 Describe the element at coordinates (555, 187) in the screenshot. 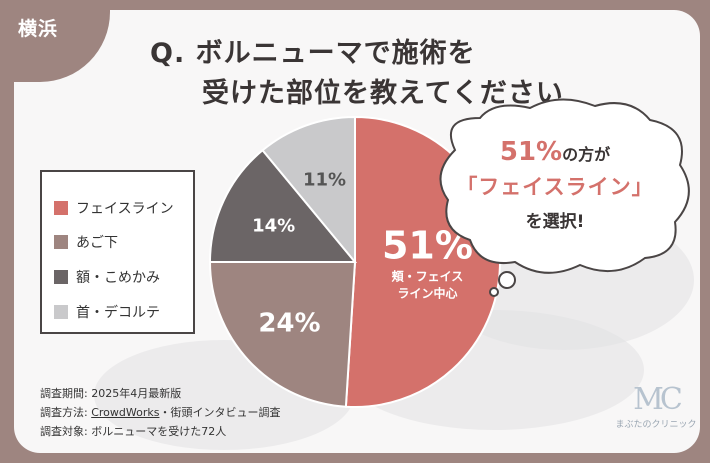

I see `callout-choice: 「フェイスライン」` at that location.